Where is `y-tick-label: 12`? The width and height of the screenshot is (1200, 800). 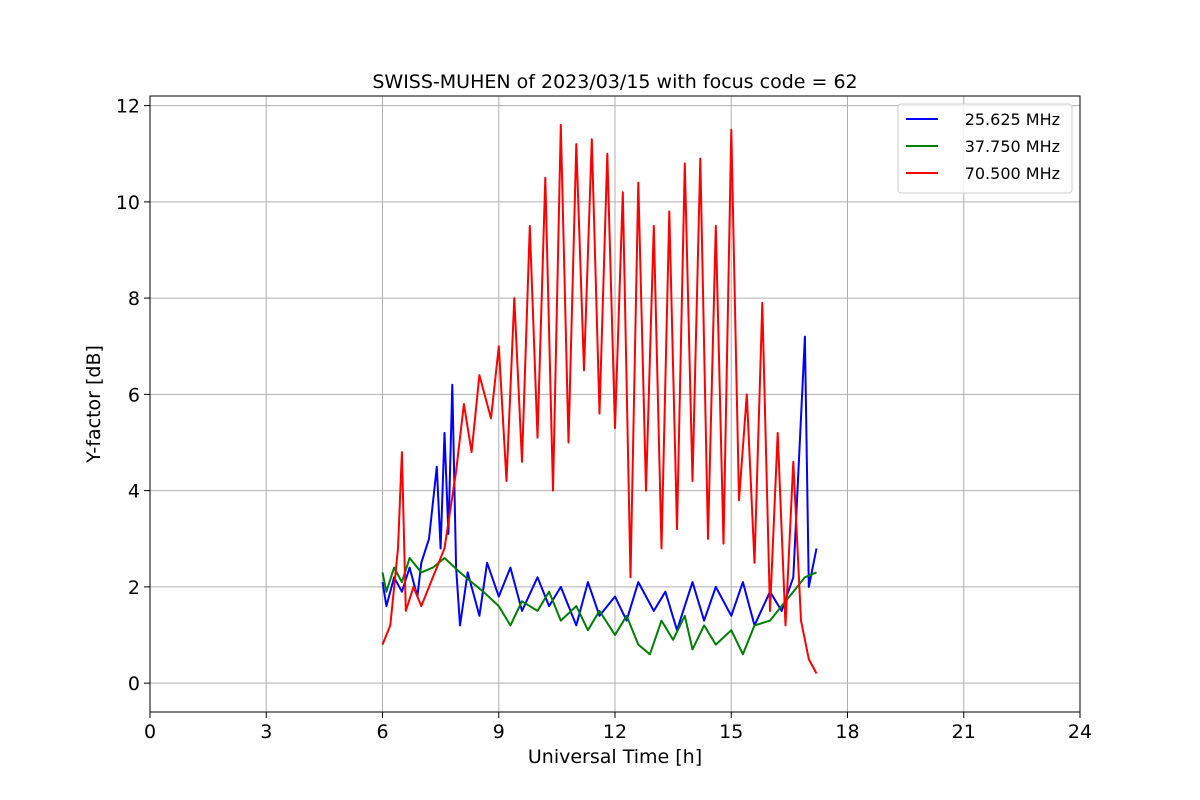
y-tick-label: 12 is located at coordinates (128, 107).